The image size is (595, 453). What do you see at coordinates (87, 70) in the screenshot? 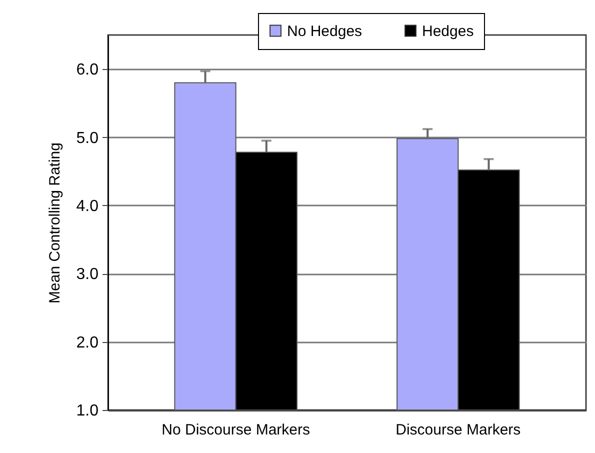
I see `y-tick-label: 6.0` at bounding box center [87, 70].